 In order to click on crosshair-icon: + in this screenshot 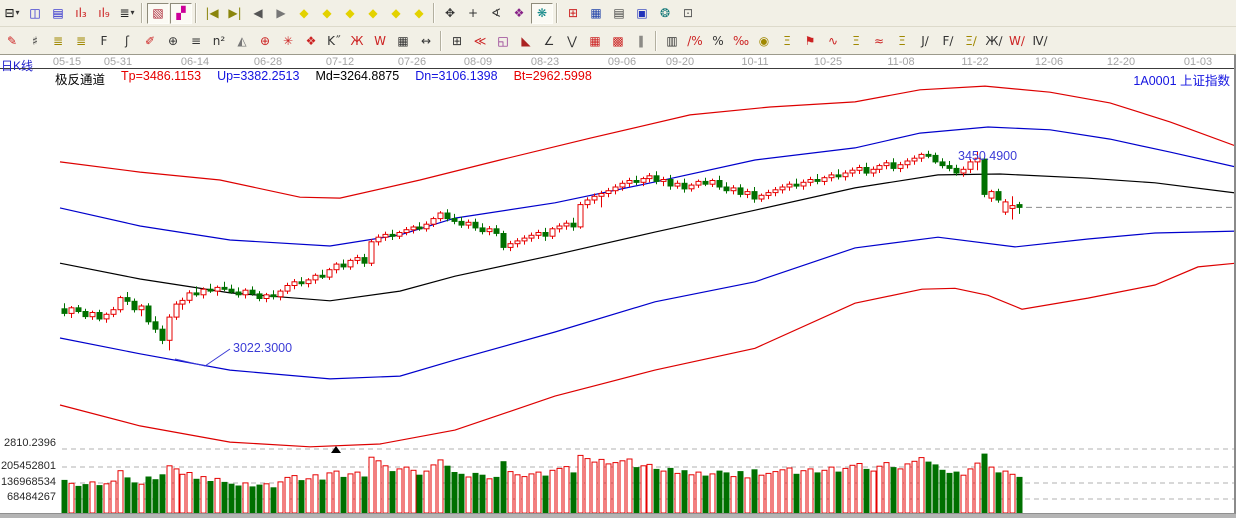, I will do `click(473, 13)`.